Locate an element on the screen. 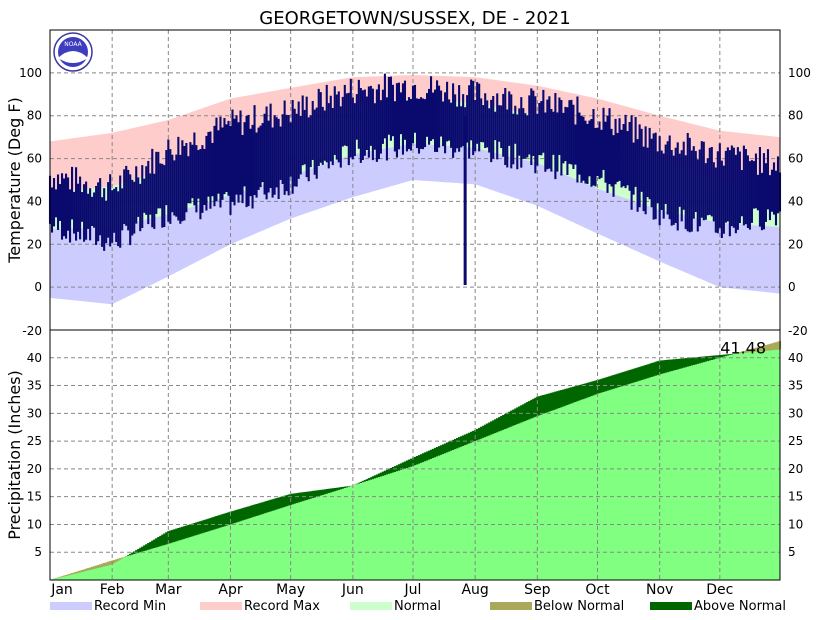  prec-tick-label-left: 40 is located at coordinates (34, 358).